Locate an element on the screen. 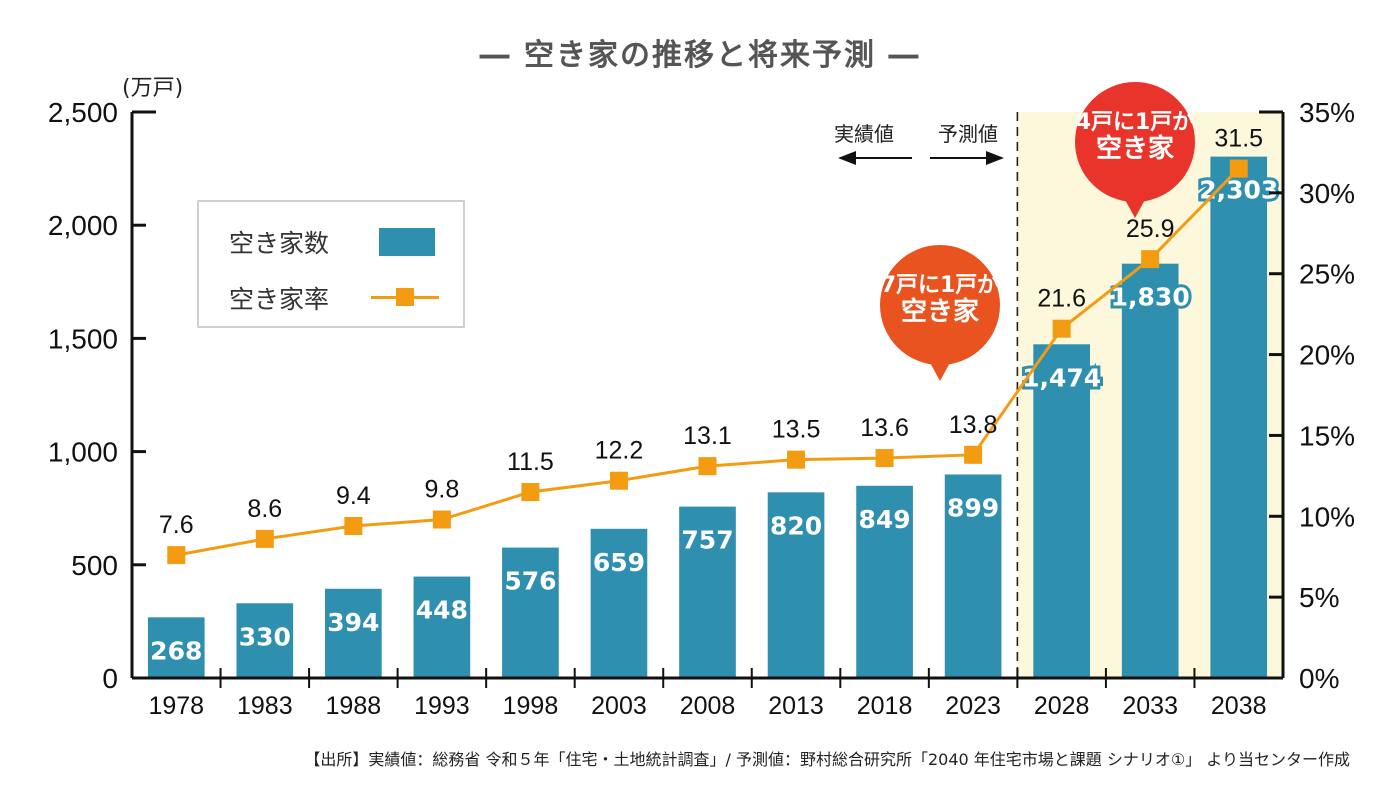  bar-value-label-1993: 448 is located at coordinates (442, 610).